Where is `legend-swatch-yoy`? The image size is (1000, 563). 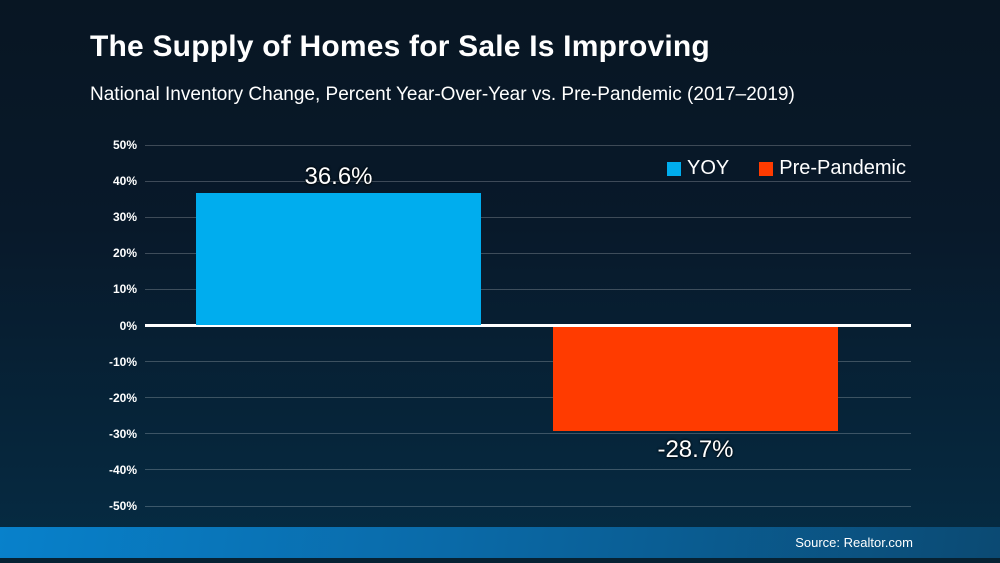
legend-swatch-yoy is located at coordinates (674, 168).